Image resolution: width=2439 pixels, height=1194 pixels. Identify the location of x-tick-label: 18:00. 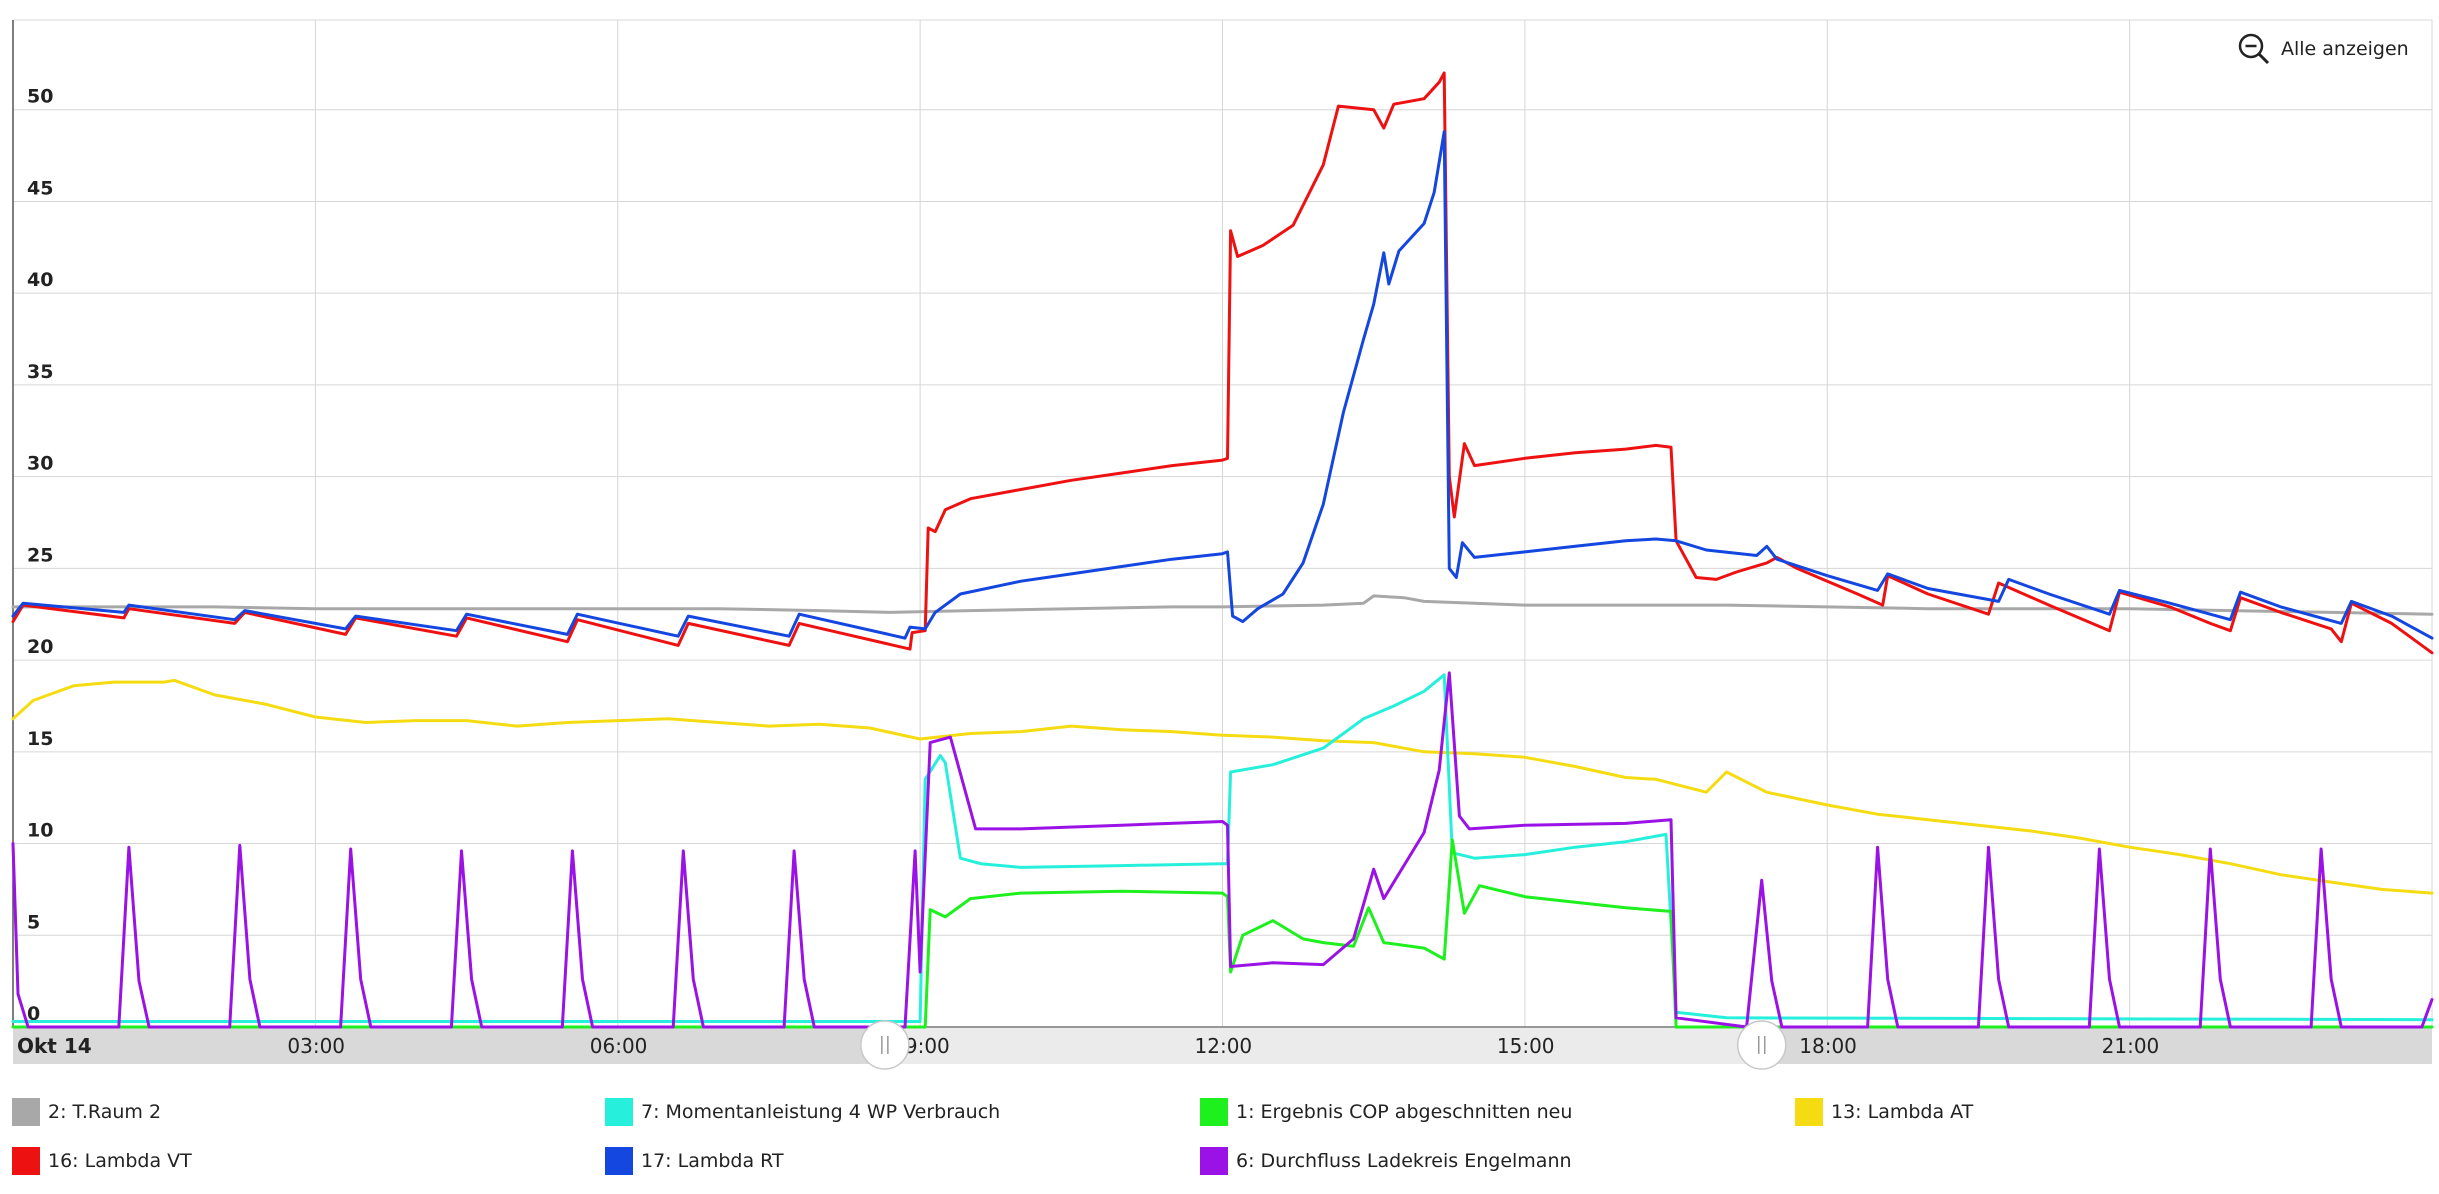
(1828, 1046).